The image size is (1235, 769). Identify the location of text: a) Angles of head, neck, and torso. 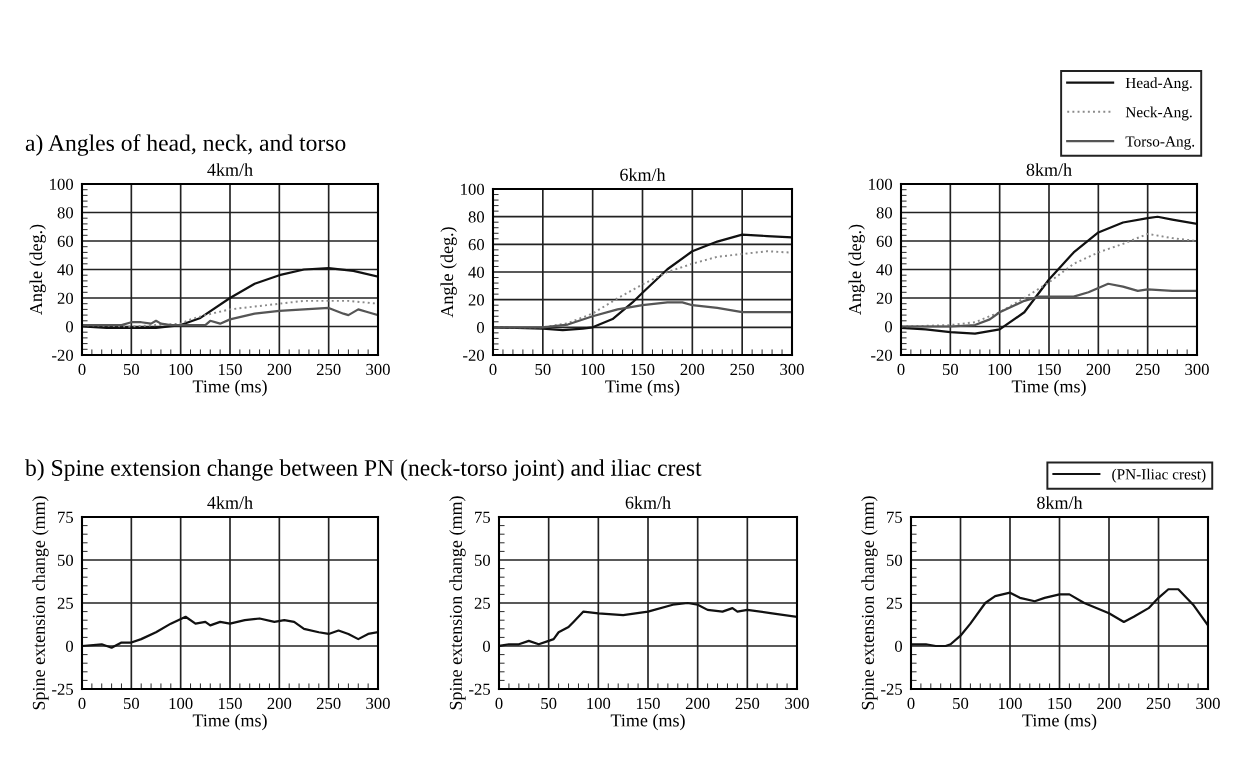
(185, 145).